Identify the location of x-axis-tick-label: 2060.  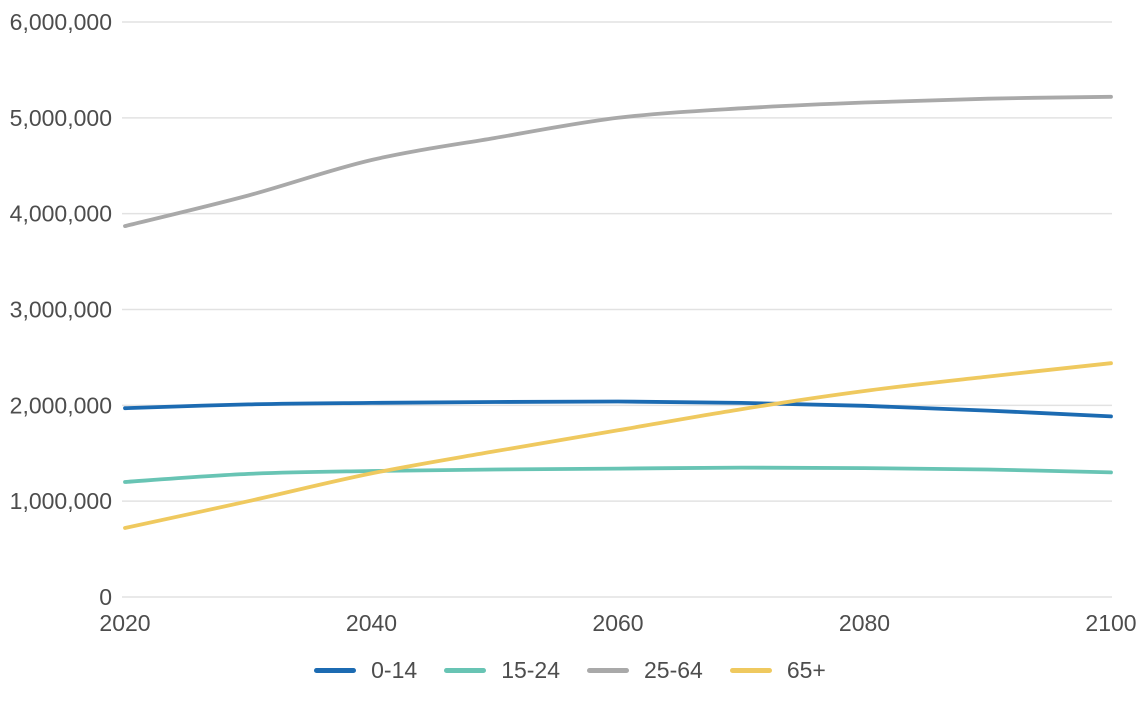
(617, 623).